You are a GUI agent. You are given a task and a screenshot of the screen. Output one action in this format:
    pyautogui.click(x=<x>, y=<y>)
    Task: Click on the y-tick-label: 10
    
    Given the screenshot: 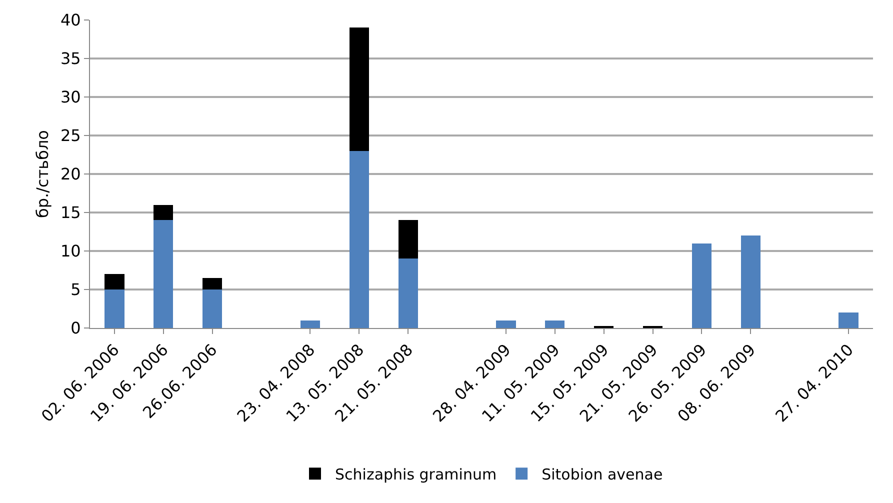 What is the action you would take?
    pyautogui.click(x=70, y=251)
    